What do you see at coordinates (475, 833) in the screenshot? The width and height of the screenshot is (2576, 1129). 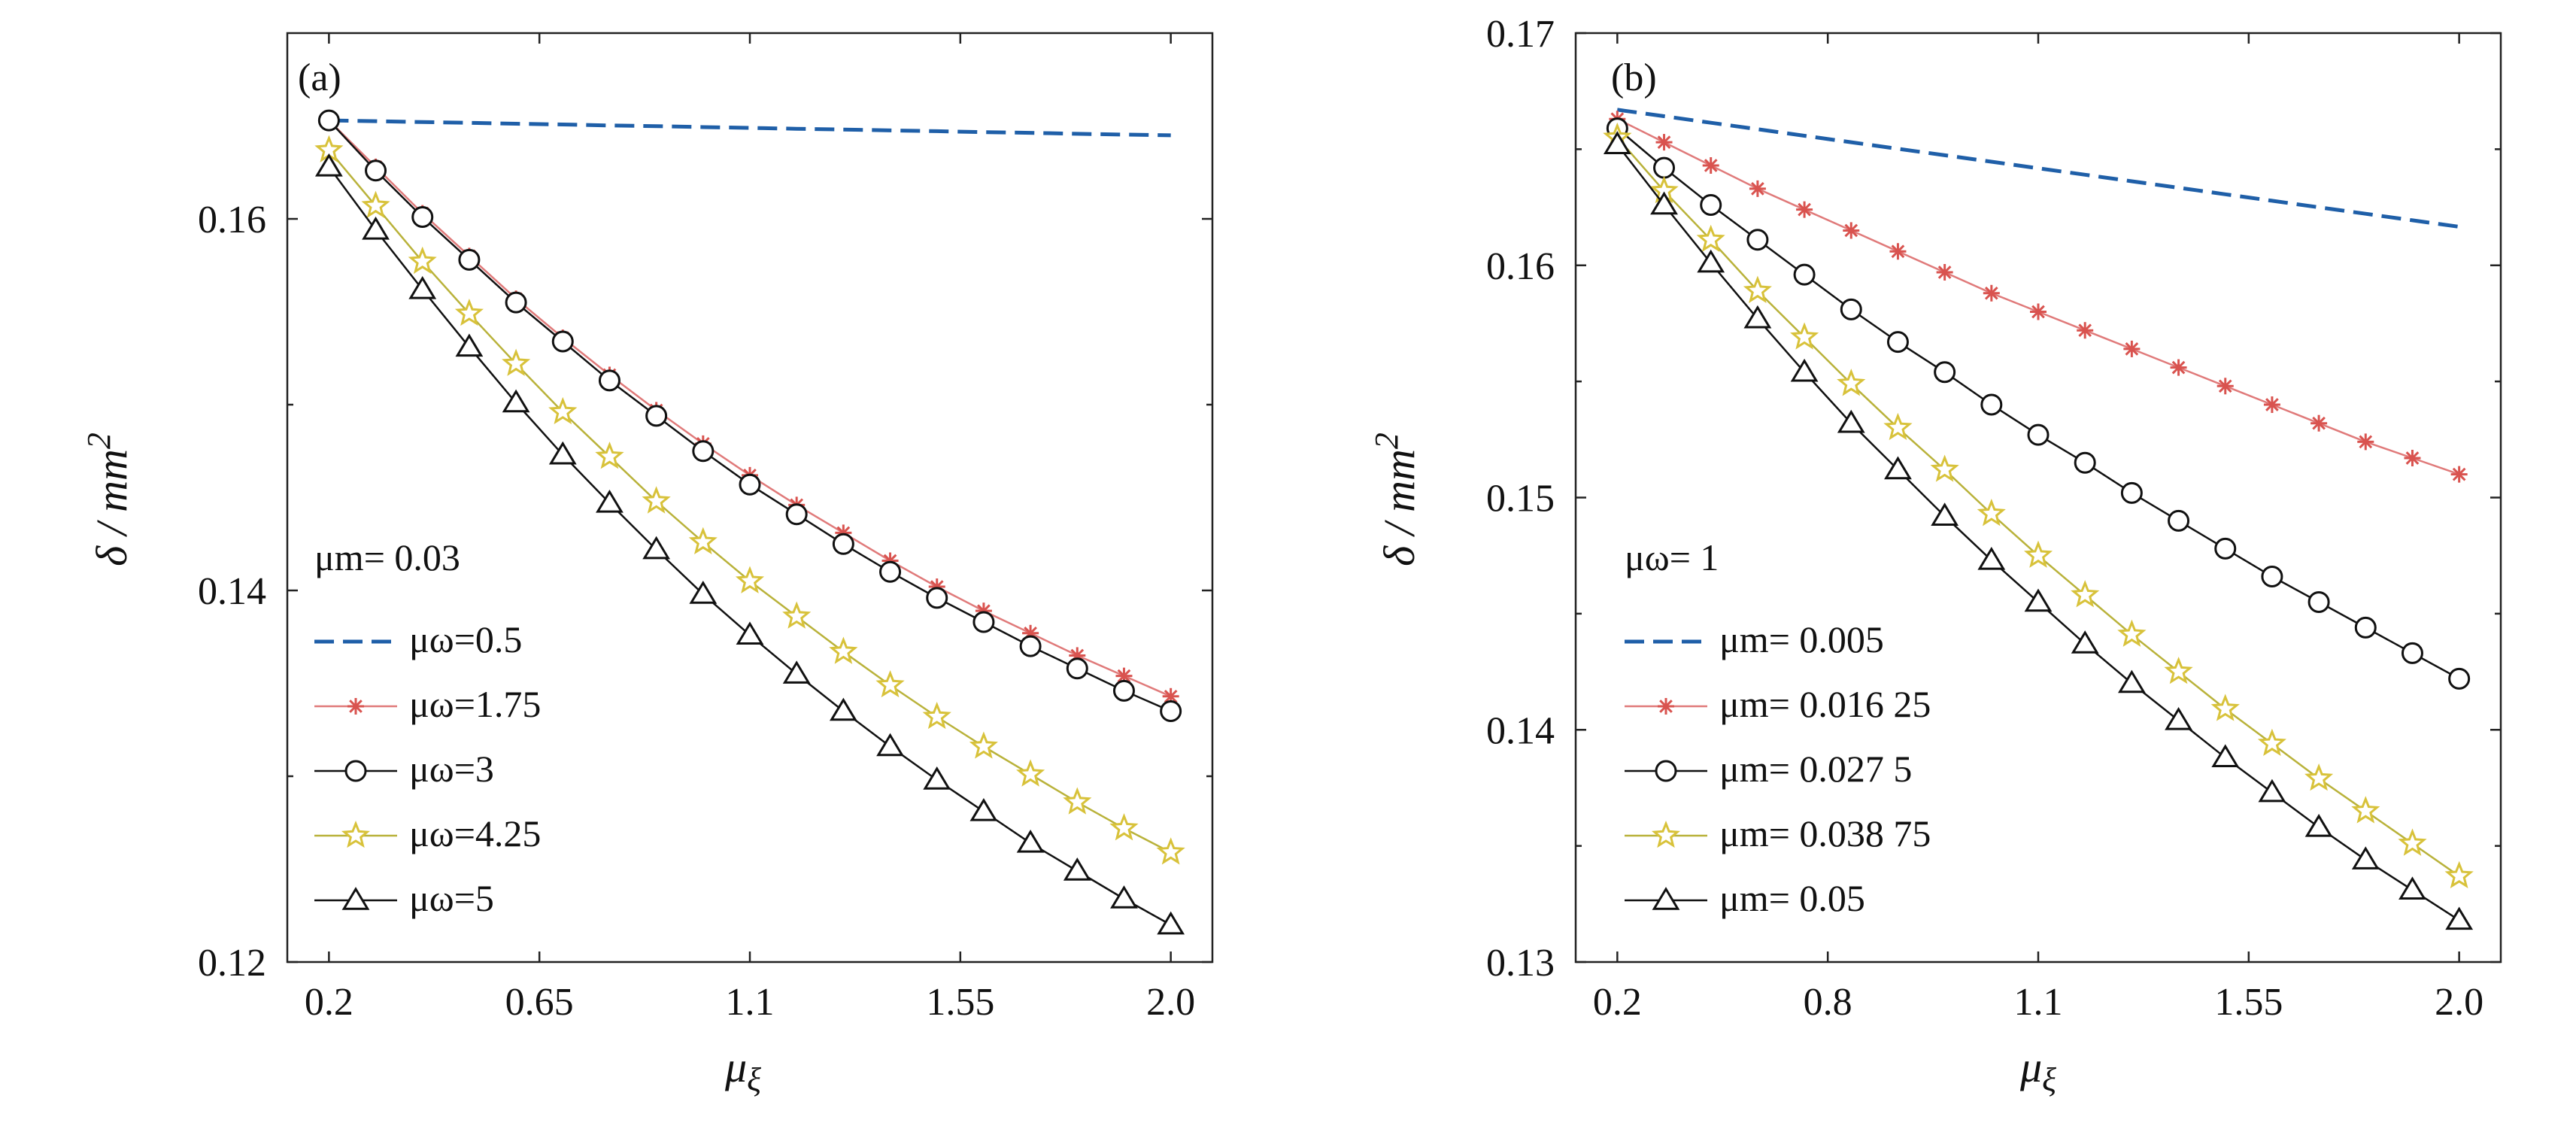 I see `legend-label: μω=4.25` at bounding box center [475, 833].